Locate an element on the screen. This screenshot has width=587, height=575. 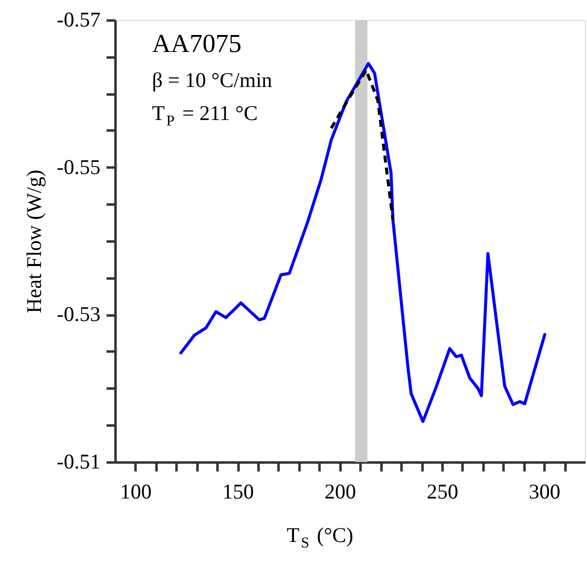
y-axis-title: Heat Flow (W/g) is located at coordinates (34, 242).